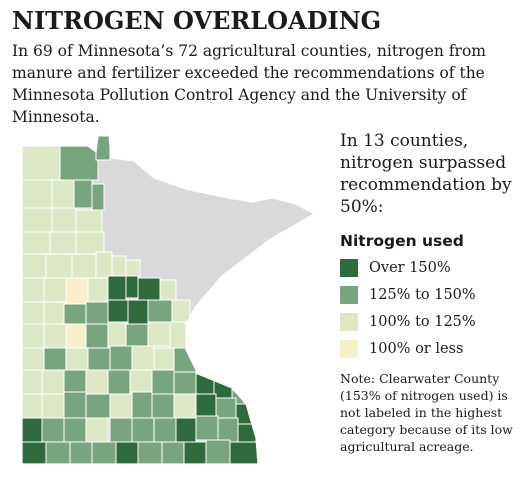  I want to click on legend-title: Nitrogen used, so click(402, 241).